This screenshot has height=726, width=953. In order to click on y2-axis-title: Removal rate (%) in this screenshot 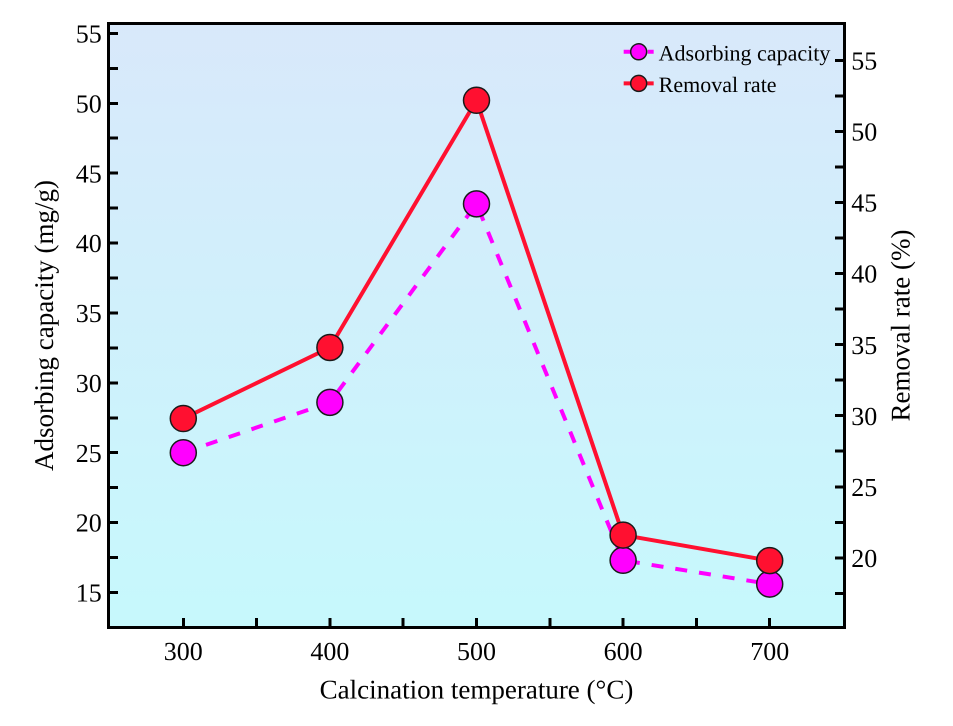, I will do `click(901, 326)`.